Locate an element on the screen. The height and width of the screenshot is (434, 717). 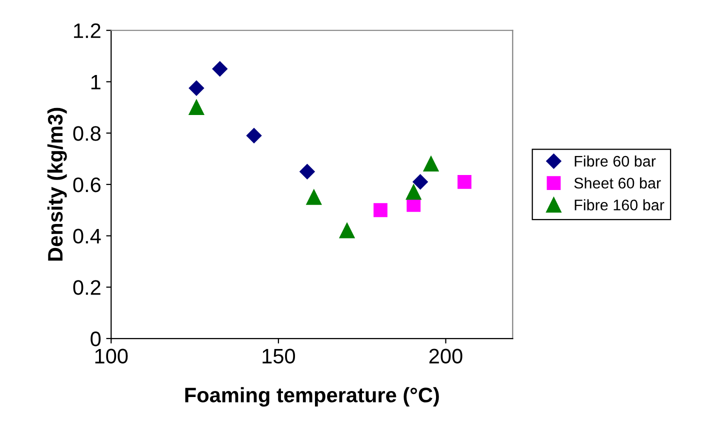
y-tick-label: 0.6 is located at coordinates (86, 184).